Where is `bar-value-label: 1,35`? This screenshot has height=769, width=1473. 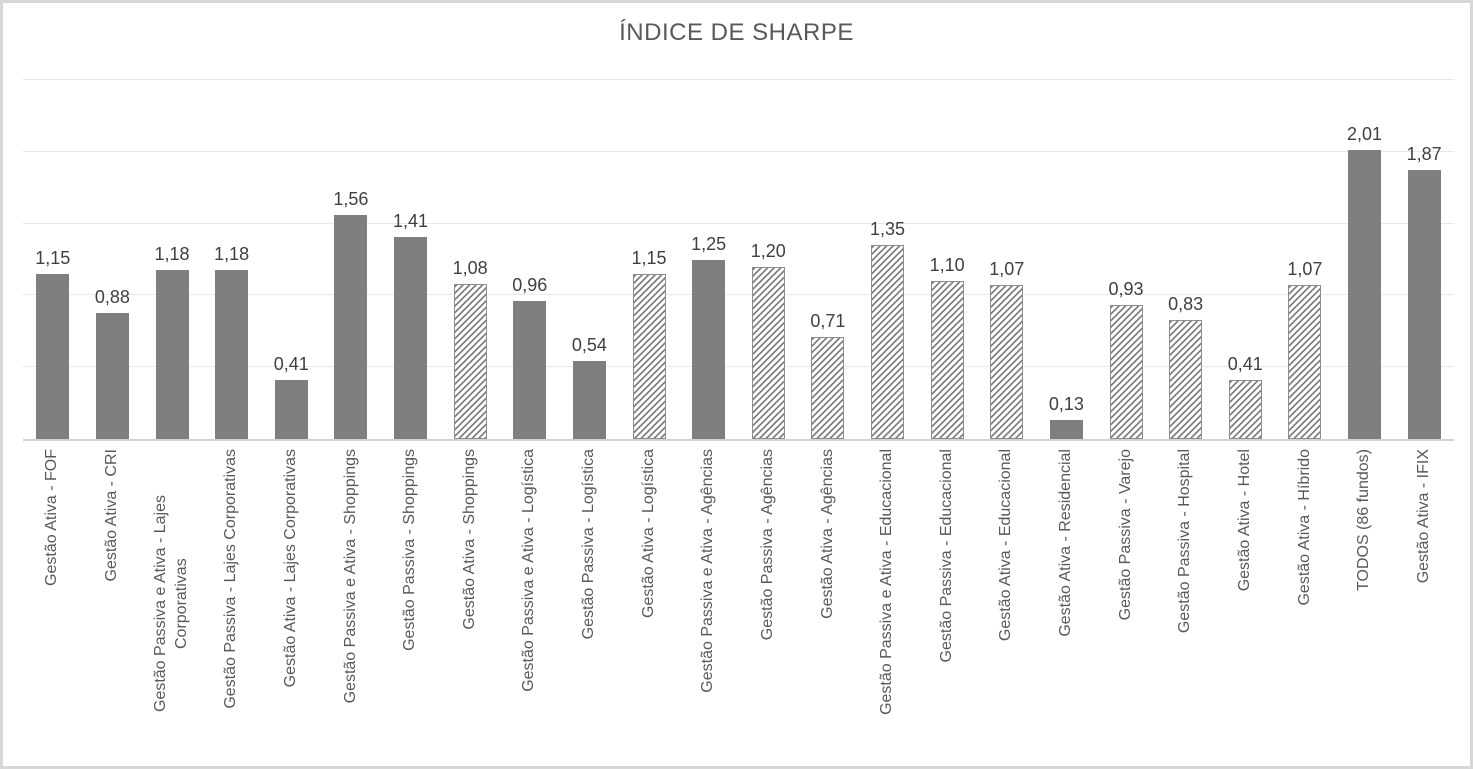 bar-value-label: 1,35 is located at coordinates (888, 229).